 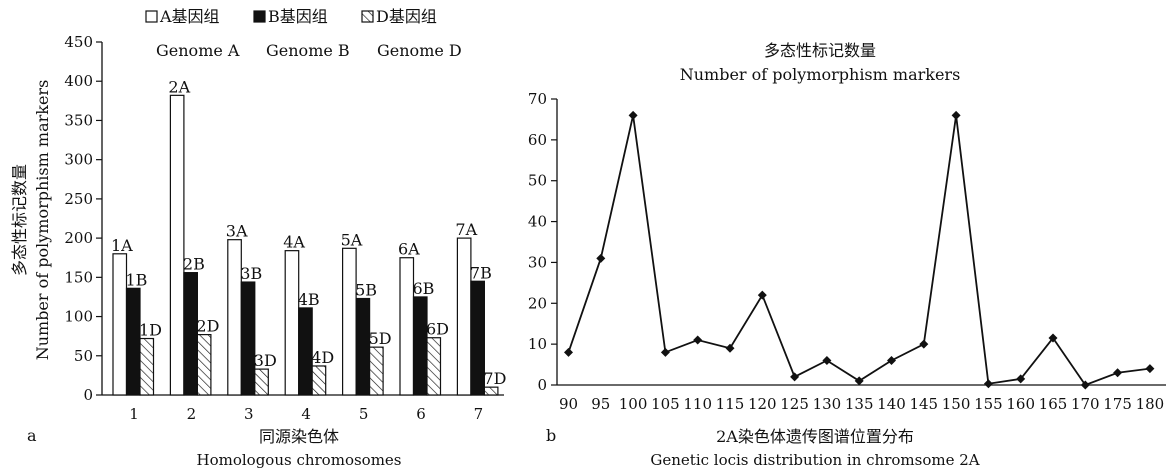 What do you see at coordinates (697, 404) in the screenshot?
I see `x-tick-label-b: 110` at bounding box center [697, 404].